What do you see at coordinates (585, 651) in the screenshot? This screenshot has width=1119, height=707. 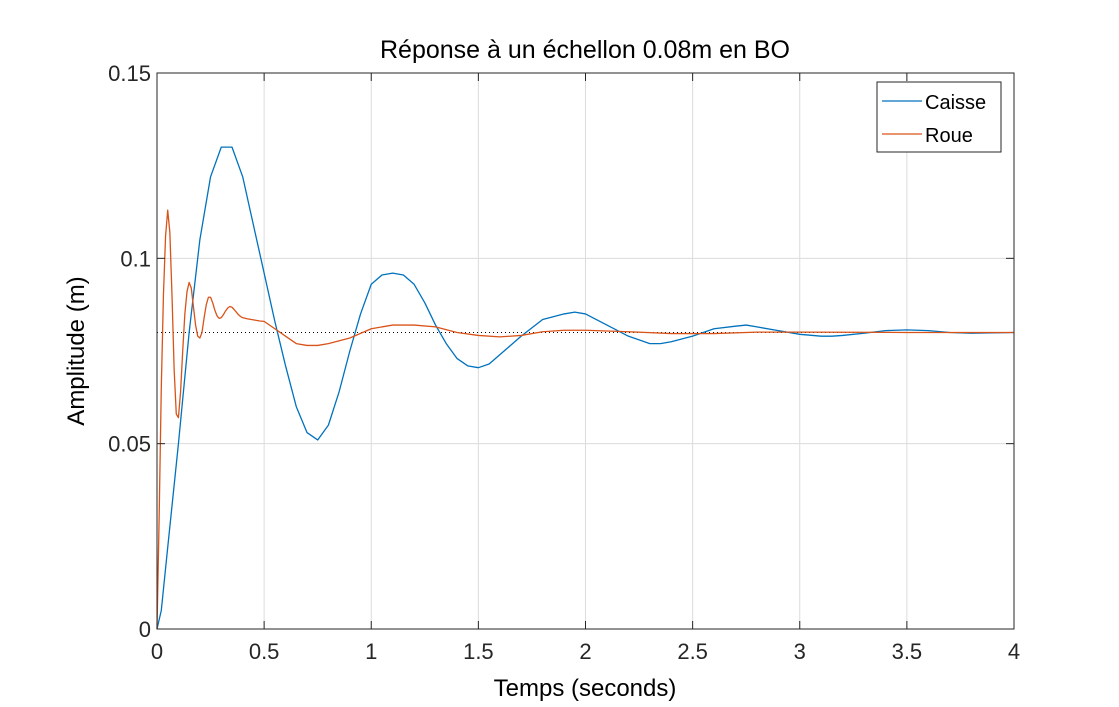 I see `x-tick-label: 2` at bounding box center [585, 651].